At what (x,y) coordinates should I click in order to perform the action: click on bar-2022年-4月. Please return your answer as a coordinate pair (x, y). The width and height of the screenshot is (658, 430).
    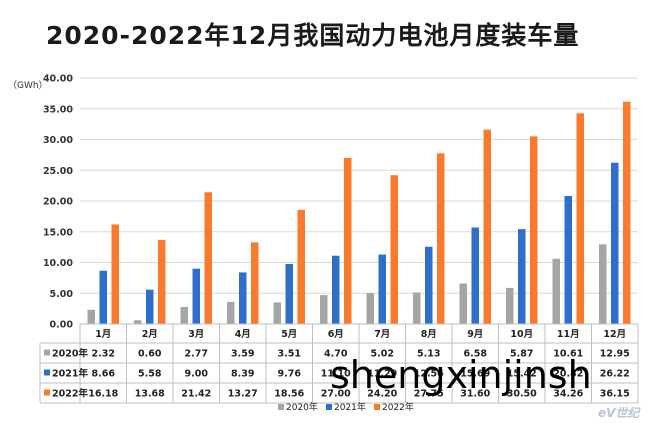
    Looking at the image, I should click on (255, 283).